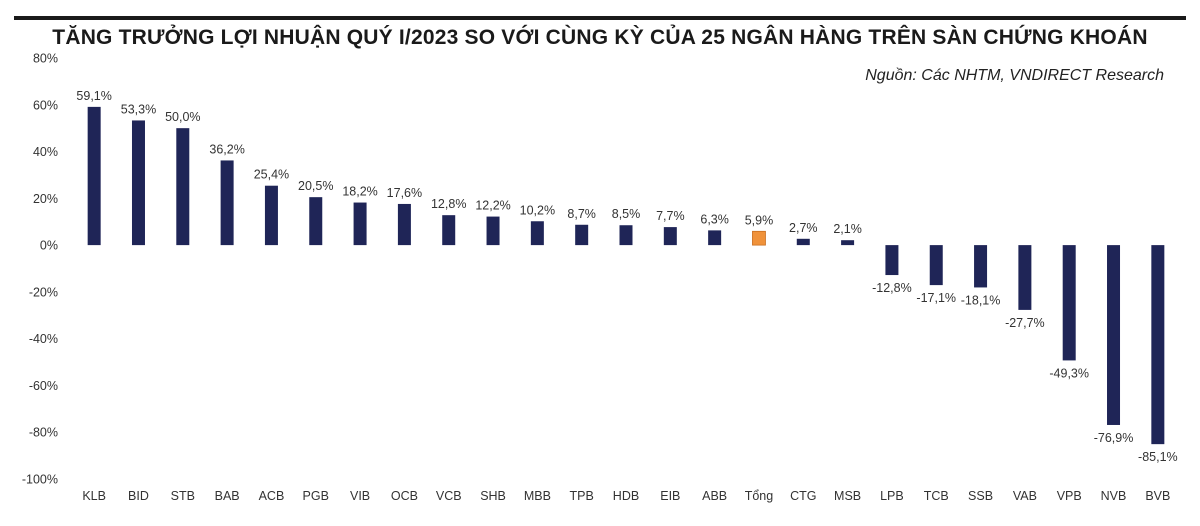 This screenshot has height=526, width=1200. I want to click on x-tick-label: ACB, so click(272, 496).